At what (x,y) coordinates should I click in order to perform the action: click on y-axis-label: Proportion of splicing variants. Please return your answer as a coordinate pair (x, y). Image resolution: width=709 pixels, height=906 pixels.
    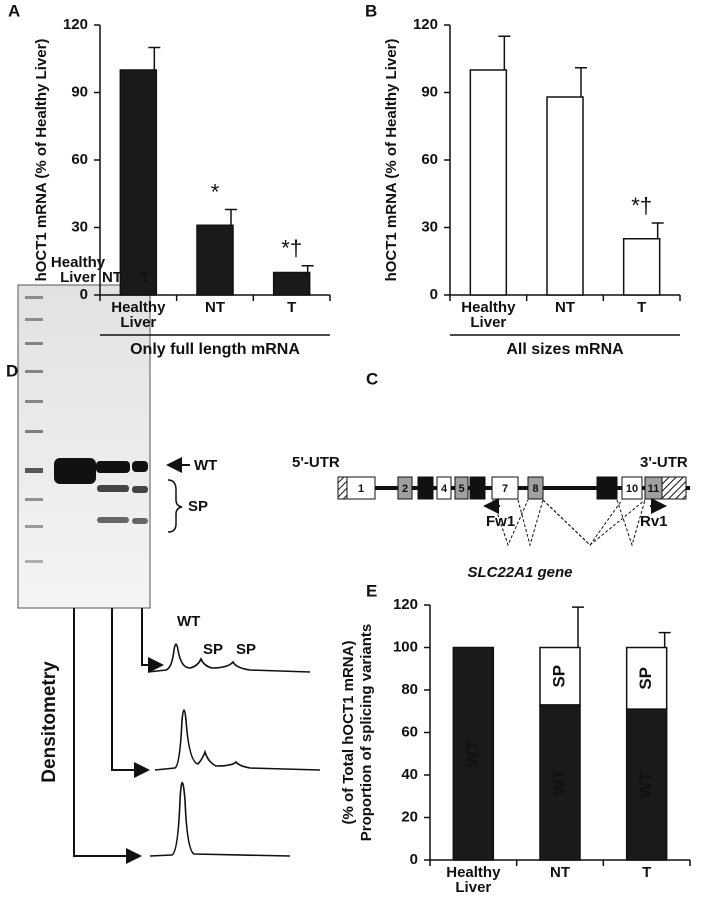
    Looking at the image, I should click on (366, 733).